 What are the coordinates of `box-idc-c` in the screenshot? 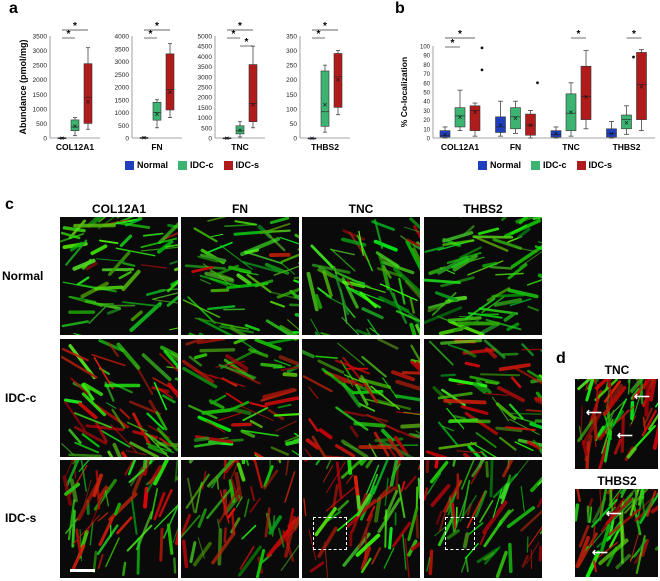 It's located at (626, 122).